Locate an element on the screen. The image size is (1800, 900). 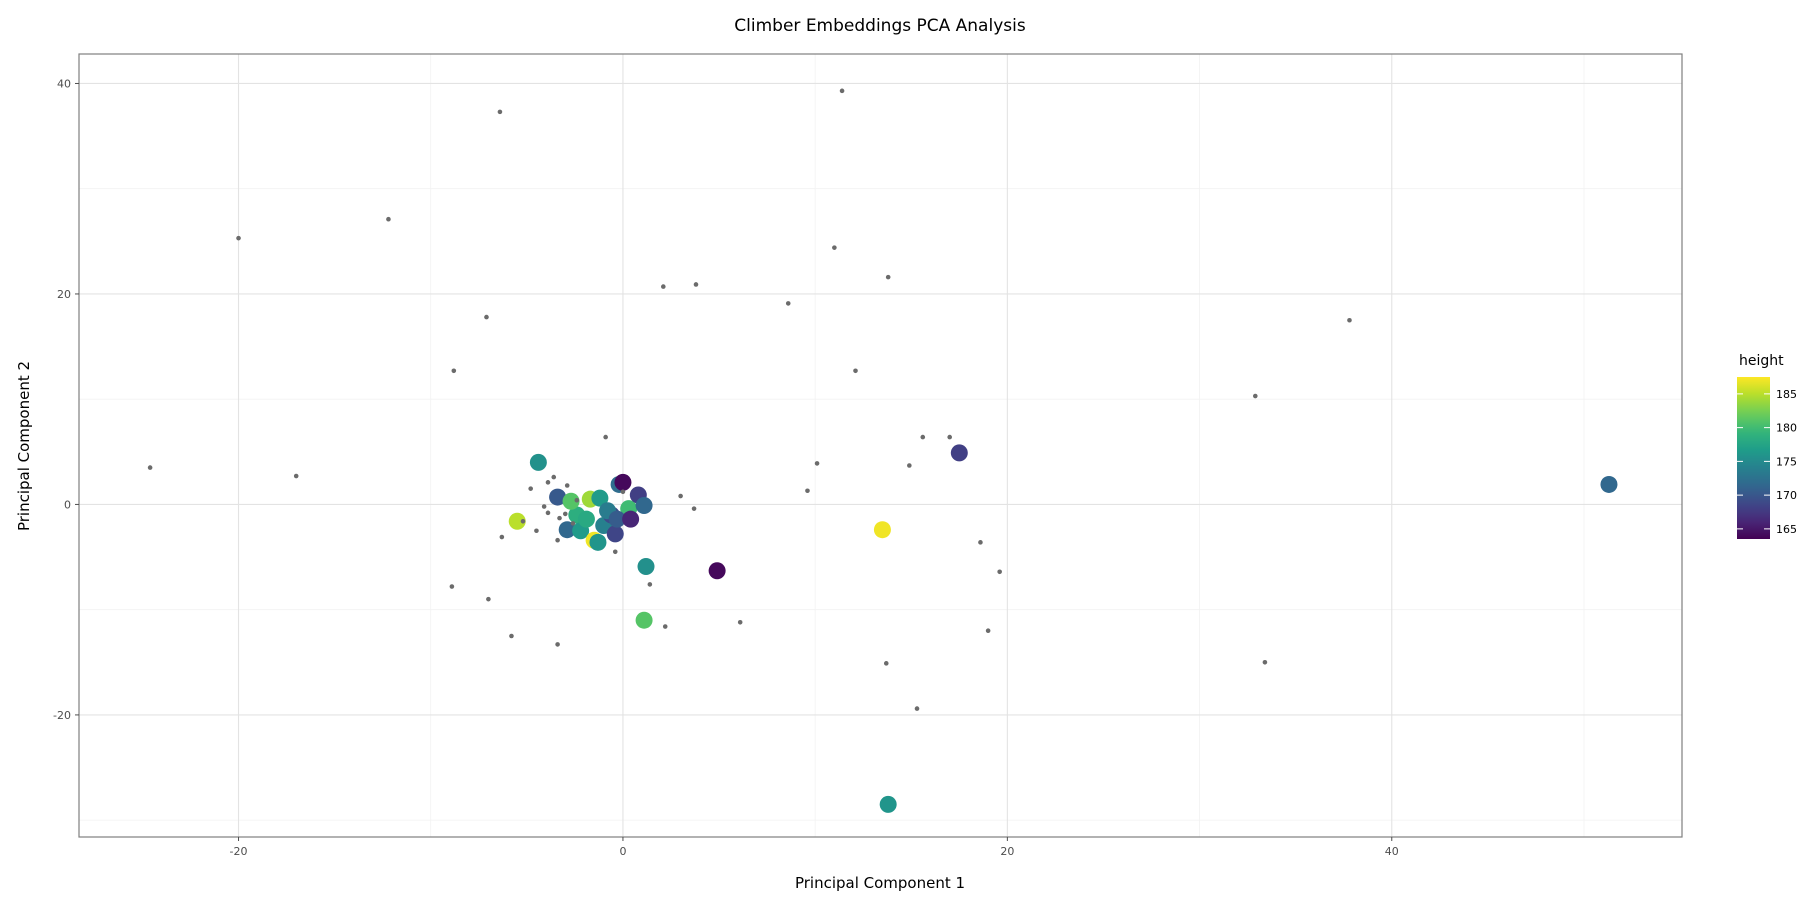
x-axis-ticks: -20 0 20 40 is located at coordinates (814, 847).